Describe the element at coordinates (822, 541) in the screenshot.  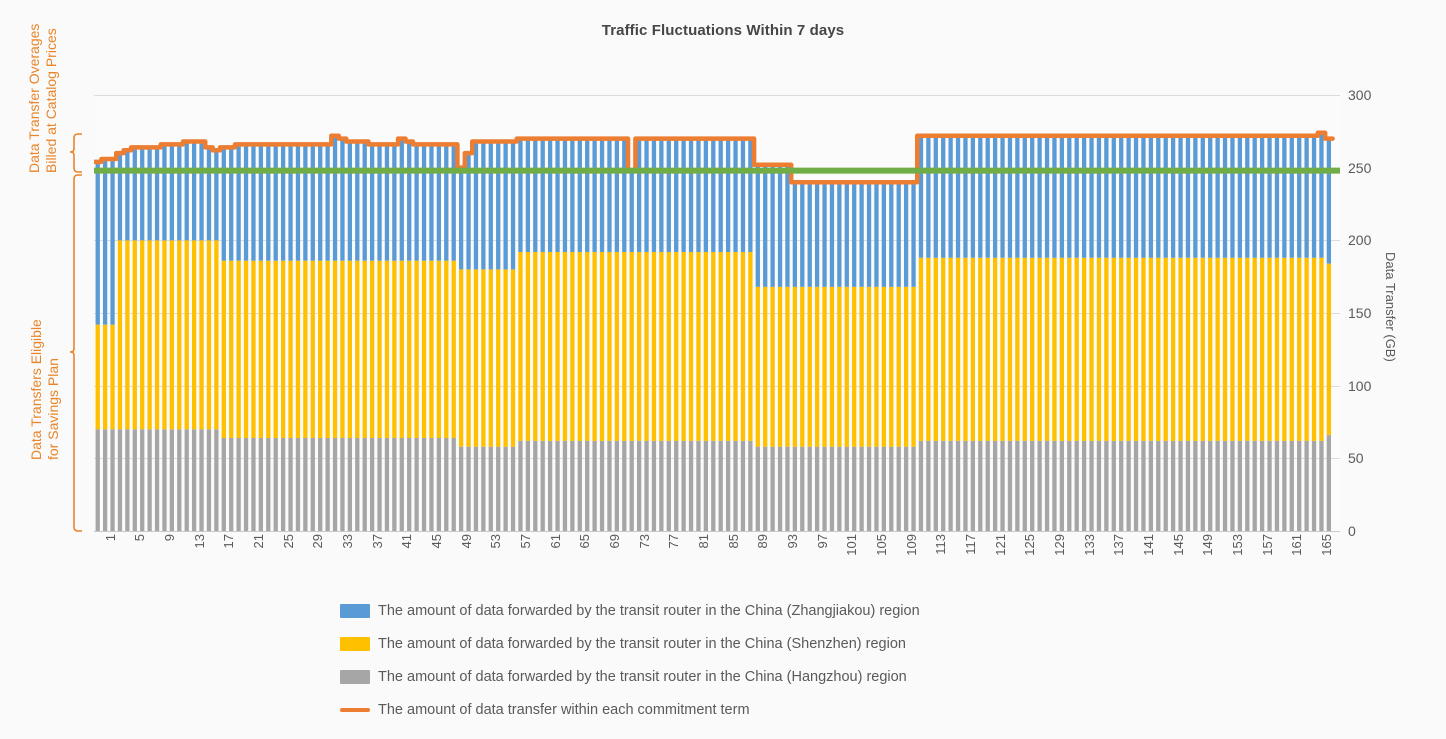
I see `x-tick-97: 97` at that location.